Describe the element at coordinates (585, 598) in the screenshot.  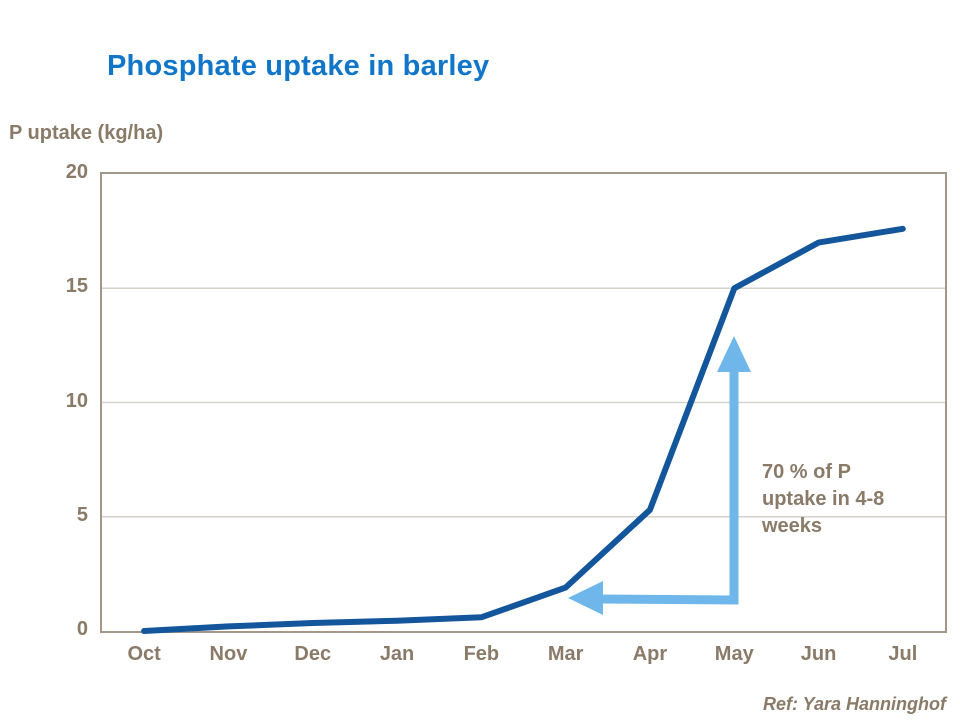
I see `arrowhead-left-icon` at that location.